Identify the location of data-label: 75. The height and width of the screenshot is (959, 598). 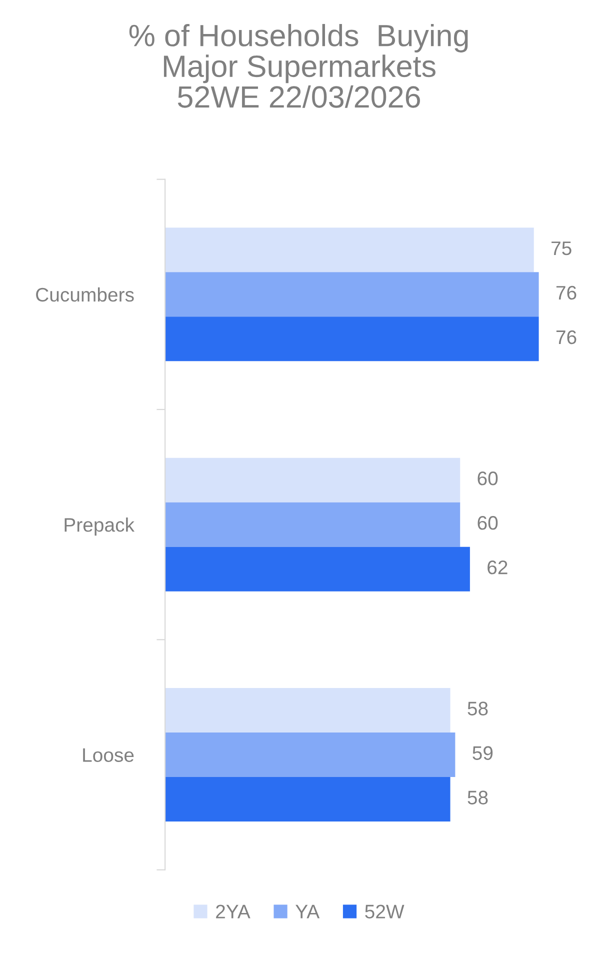
(562, 249).